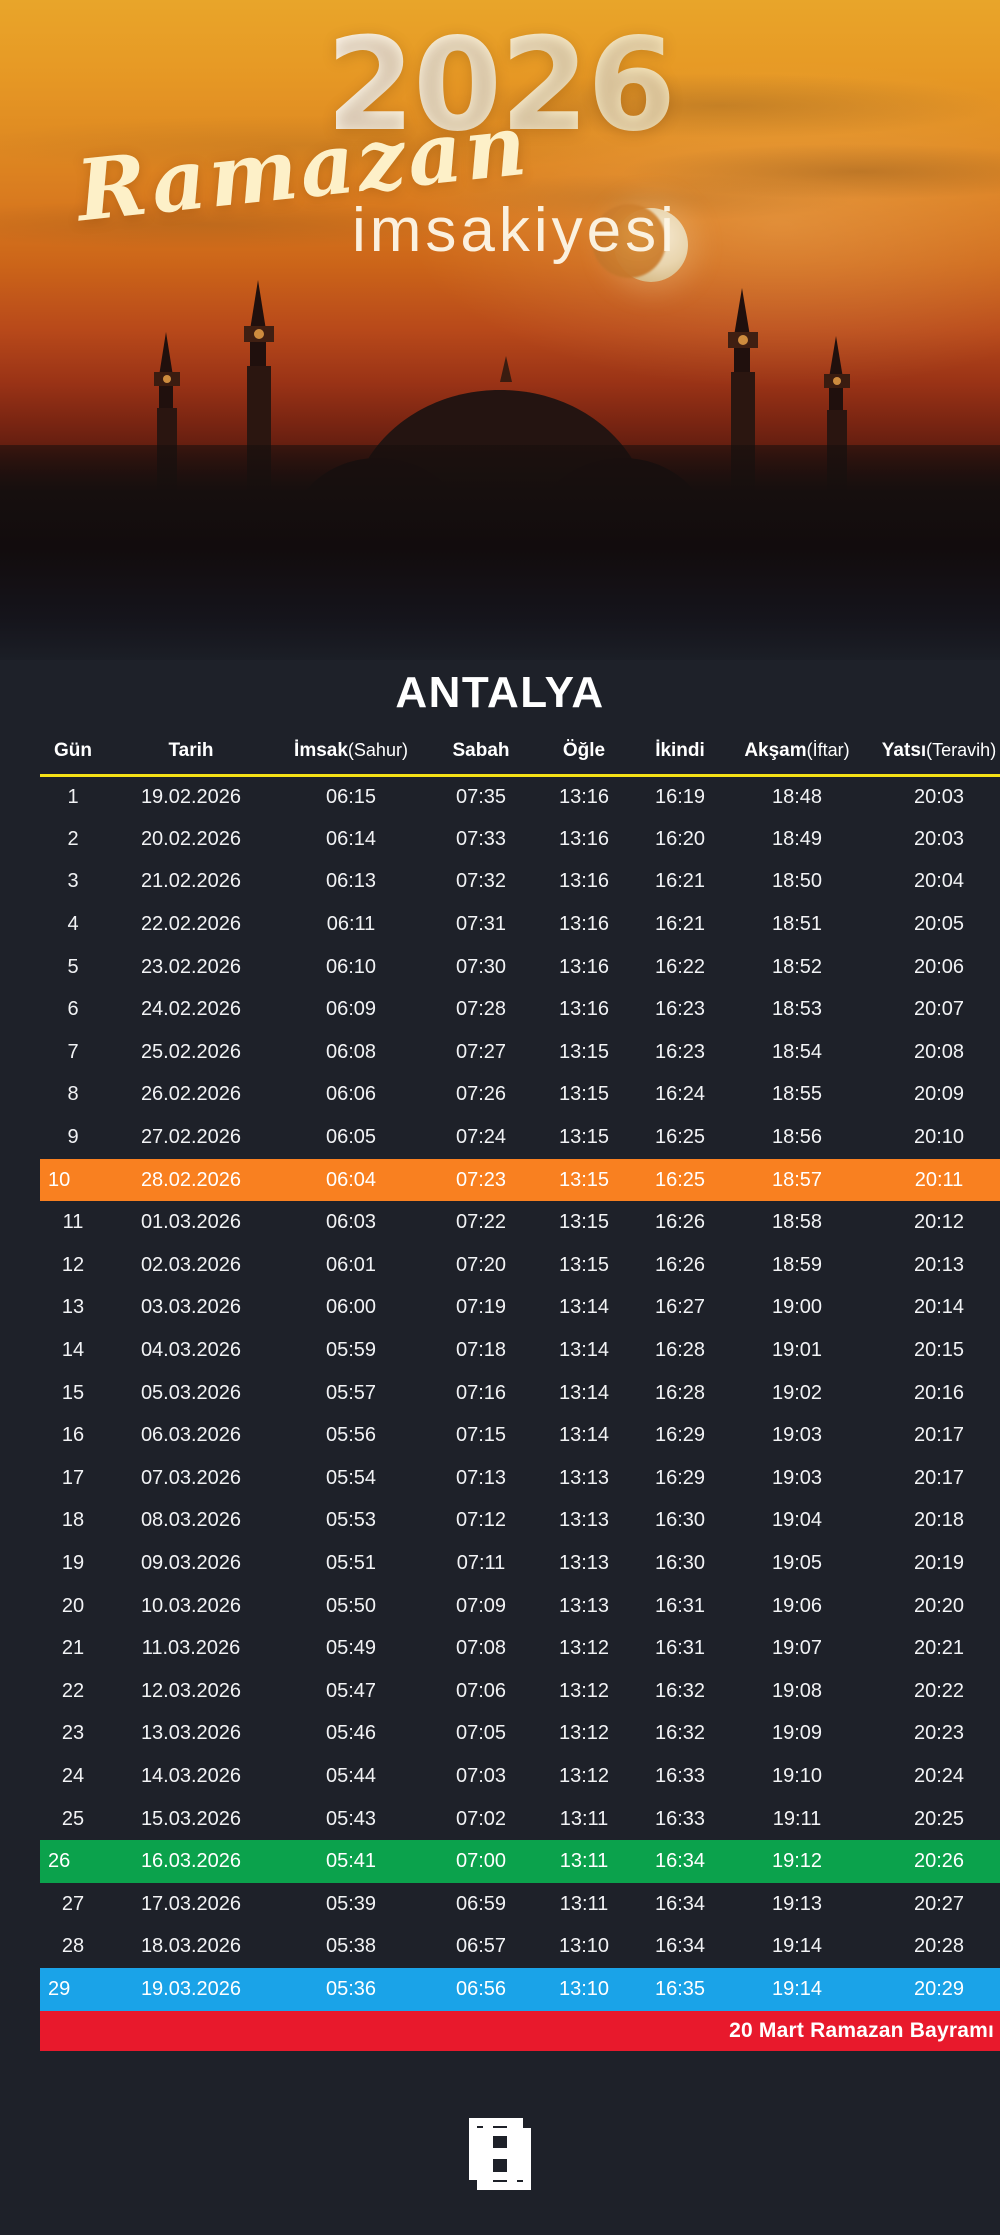 The height and width of the screenshot is (2235, 1000). I want to click on cell-sabah: 07:00, so click(481, 1861).